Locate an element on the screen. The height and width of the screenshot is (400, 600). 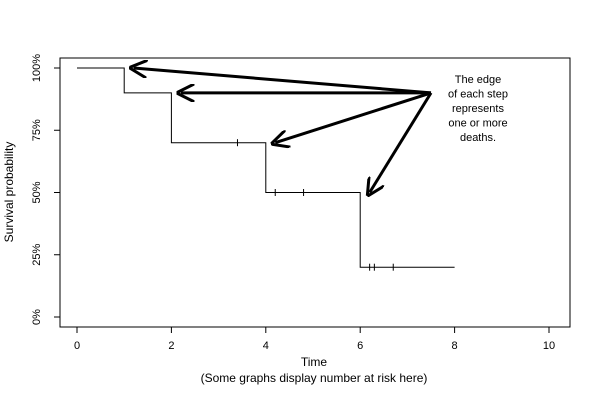
censor-marks is located at coordinates (315, 205).